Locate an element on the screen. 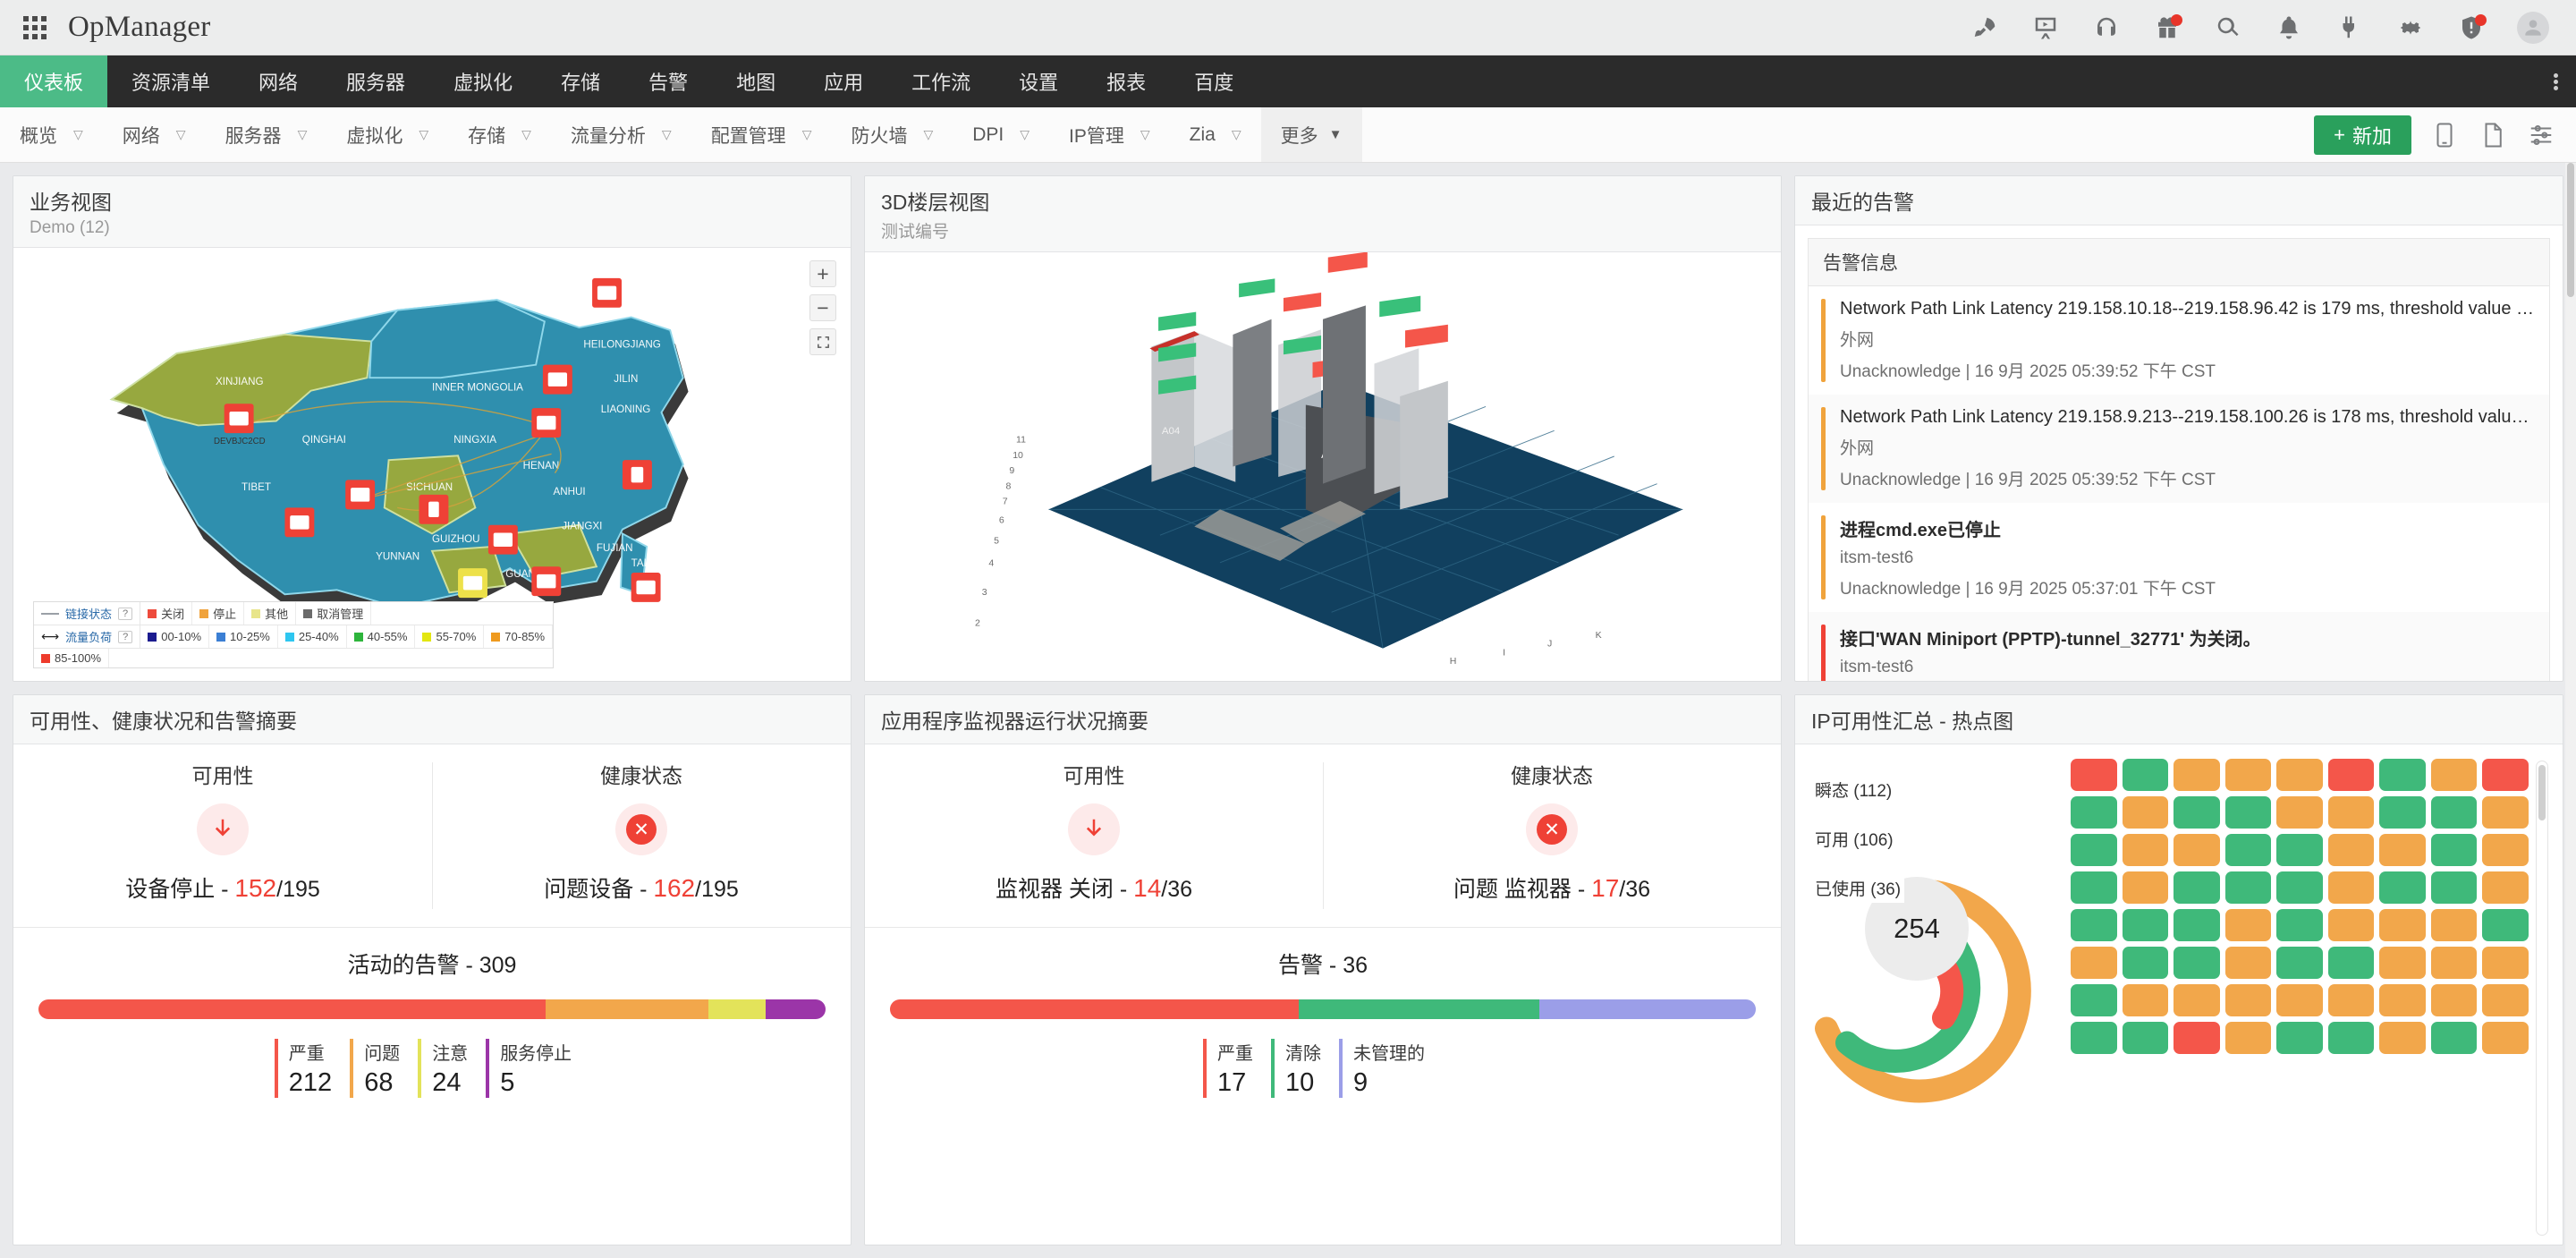 The height and width of the screenshot is (1258, 2576). nav-item-dashboard: 仪表板 is located at coordinates (54, 81).